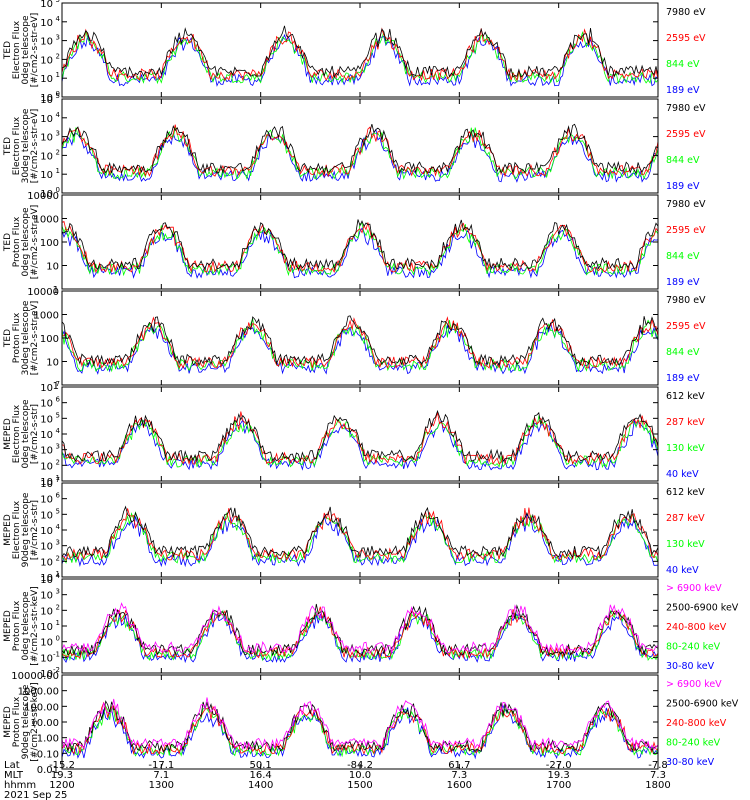  I want to click on panel-8-traces, so click(360, 728).